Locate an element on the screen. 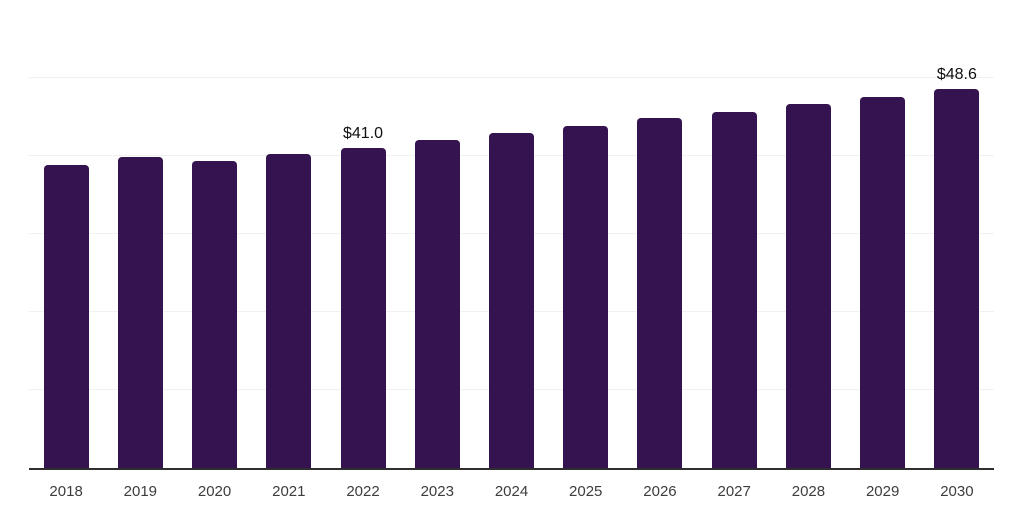 This screenshot has width=1024, height=512. bar-2018 is located at coordinates (66, 316).